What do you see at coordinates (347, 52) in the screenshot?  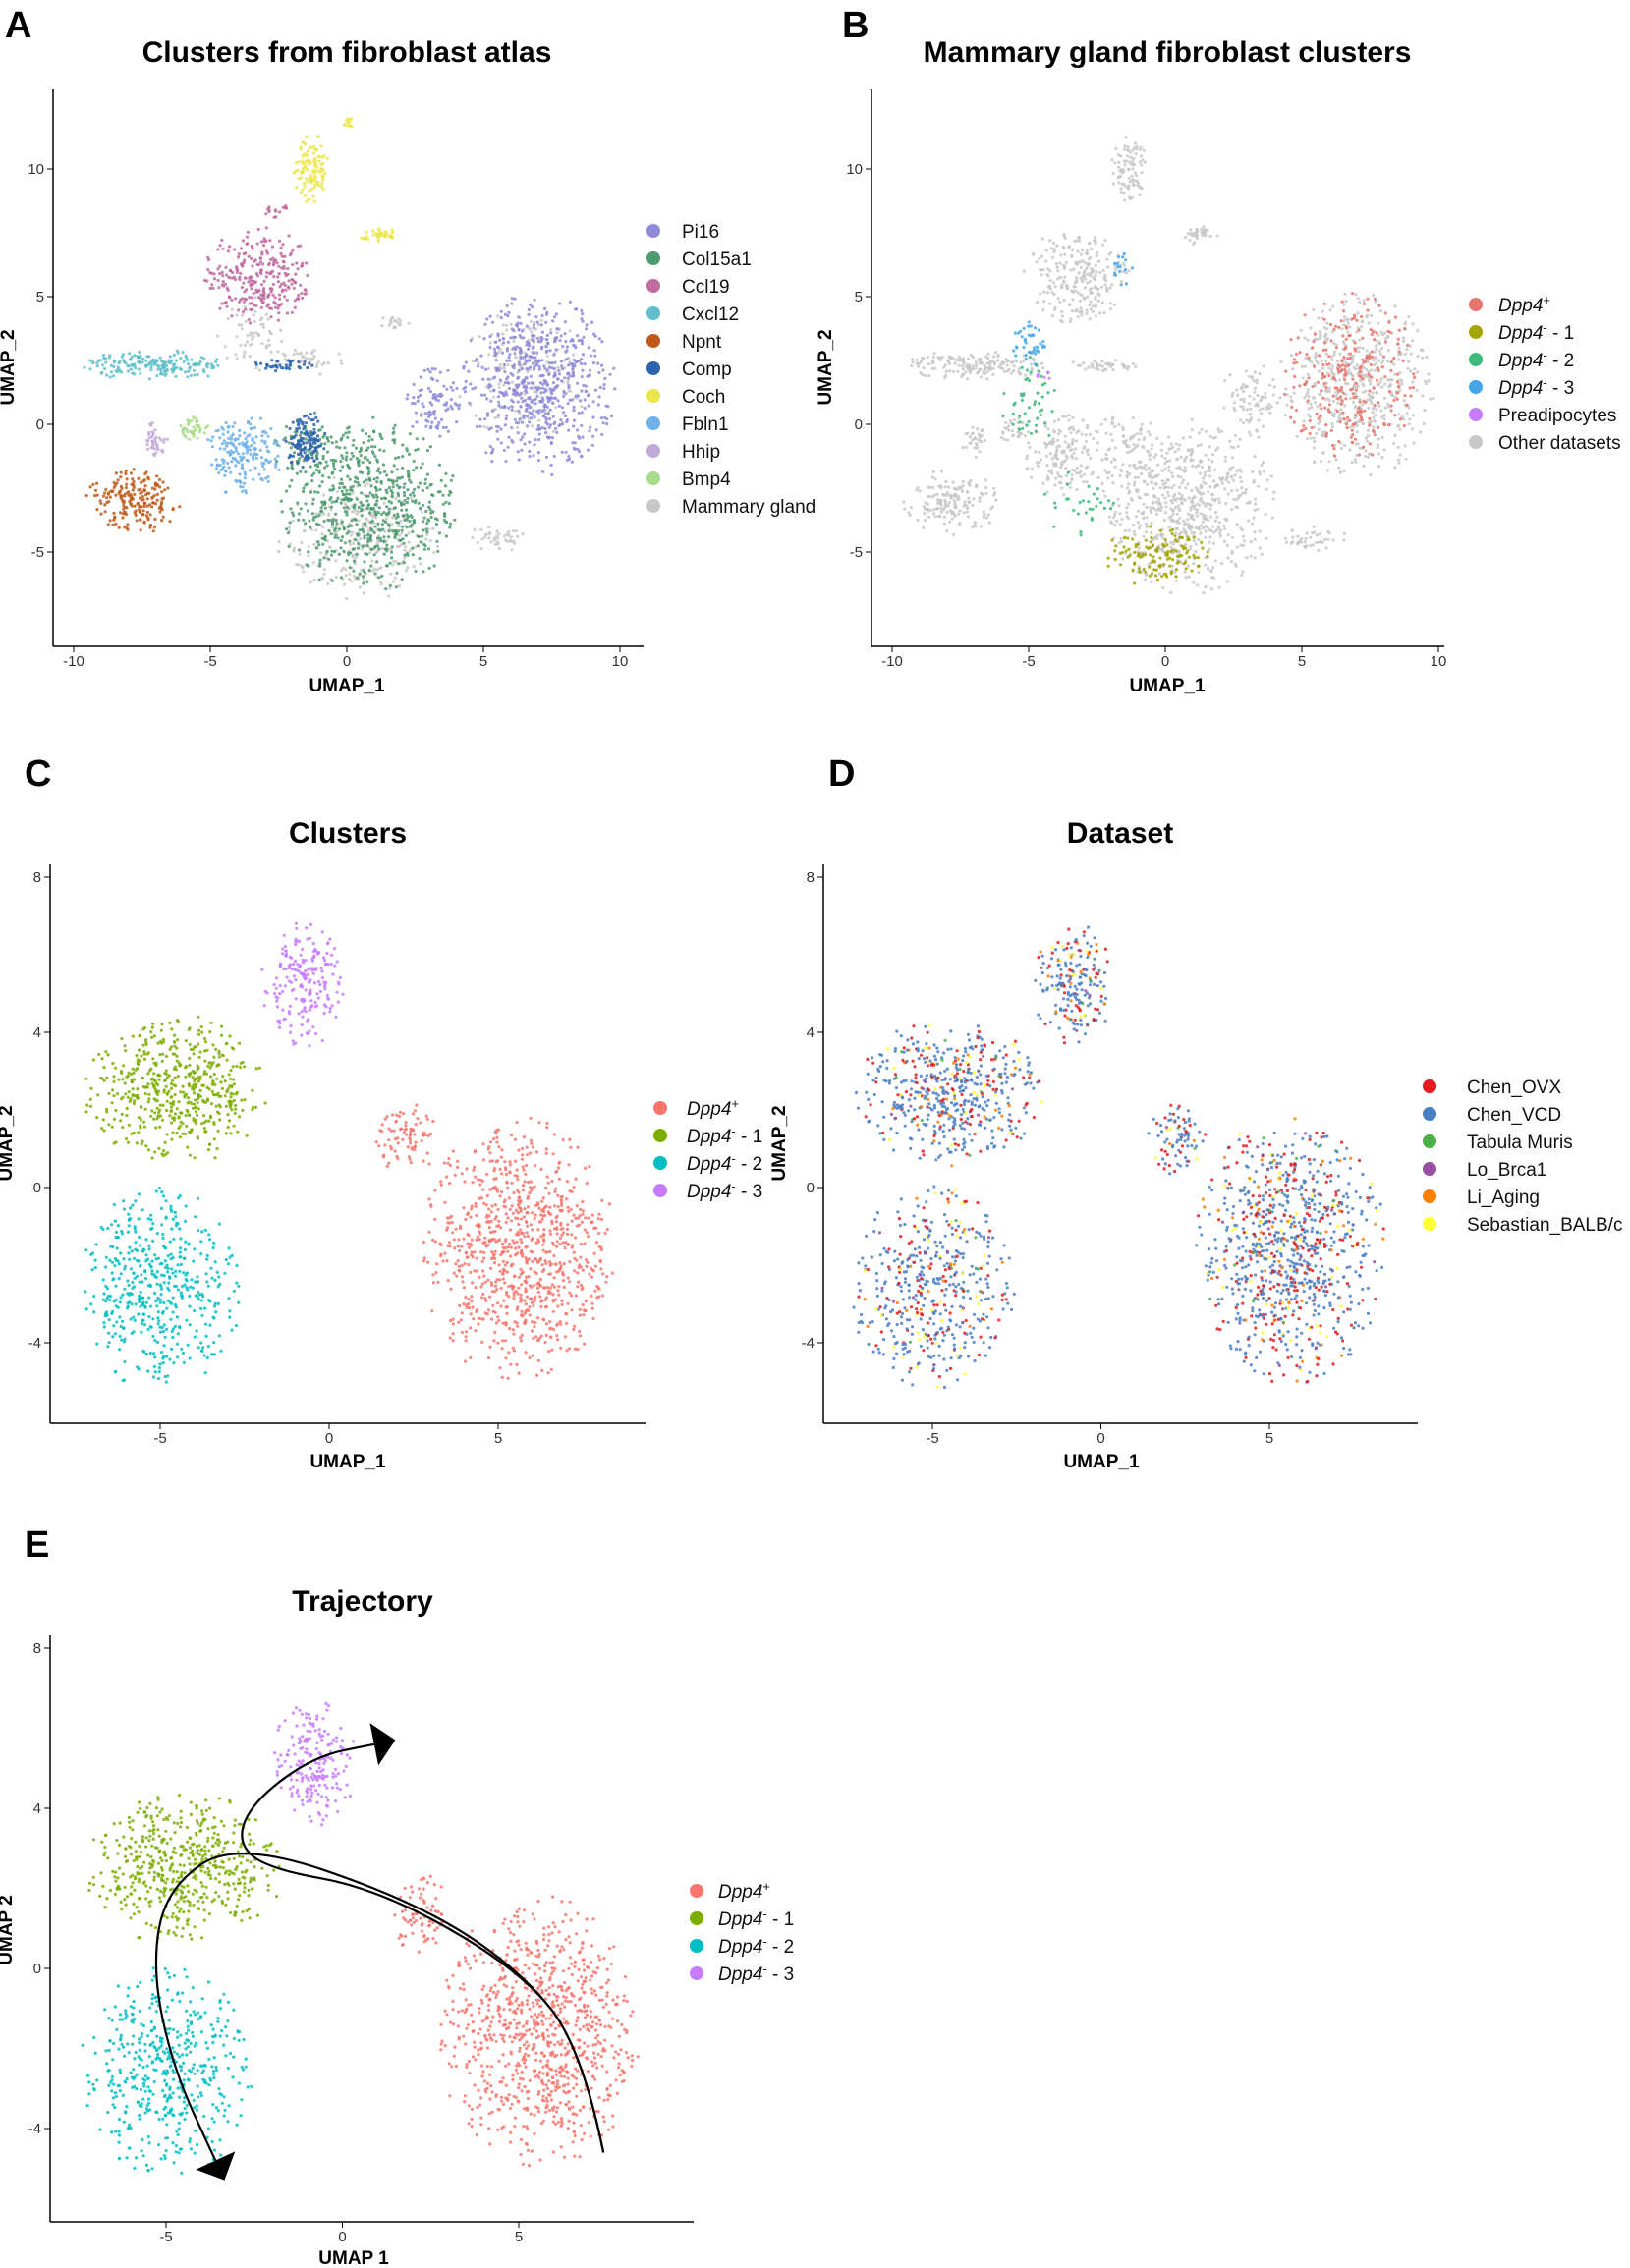 I see `chart-title: Clusters from fibroblast atlas` at bounding box center [347, 52].